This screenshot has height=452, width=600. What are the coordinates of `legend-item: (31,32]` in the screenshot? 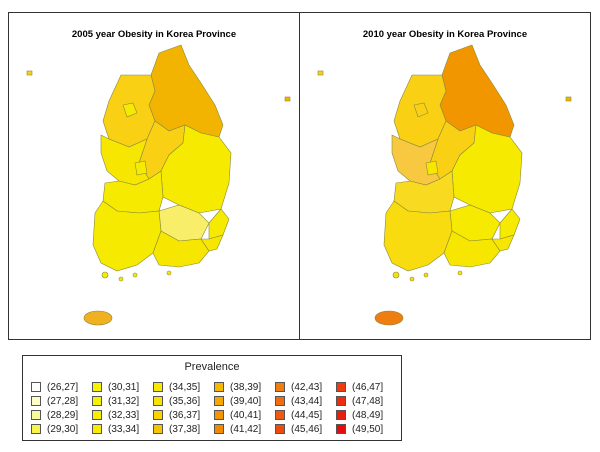 It's located at (122, 401).